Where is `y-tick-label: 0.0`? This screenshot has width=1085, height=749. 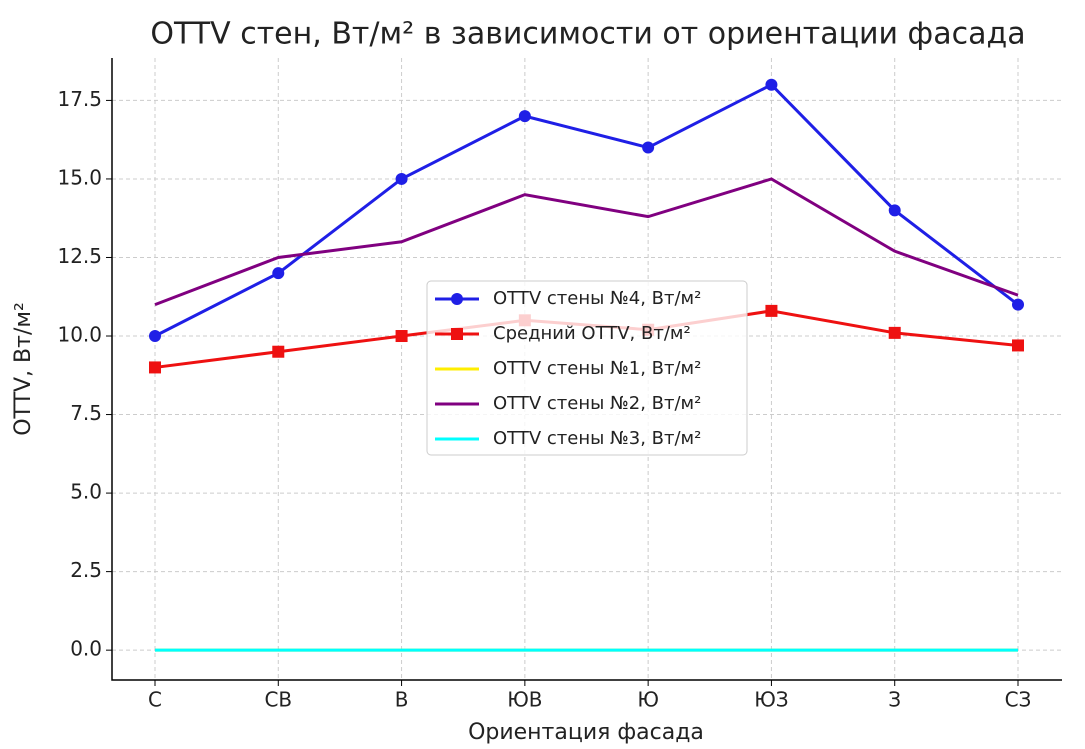
y-tick-label: 0.0 is located at coordinates (86, 649).